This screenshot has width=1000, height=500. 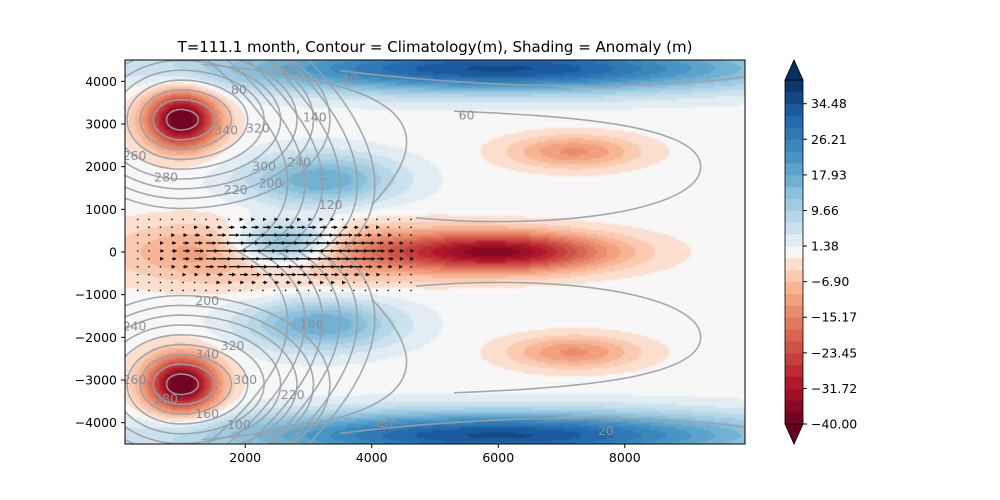 I want to click on x-tick-label: 8000, so click(x=625, y=457).